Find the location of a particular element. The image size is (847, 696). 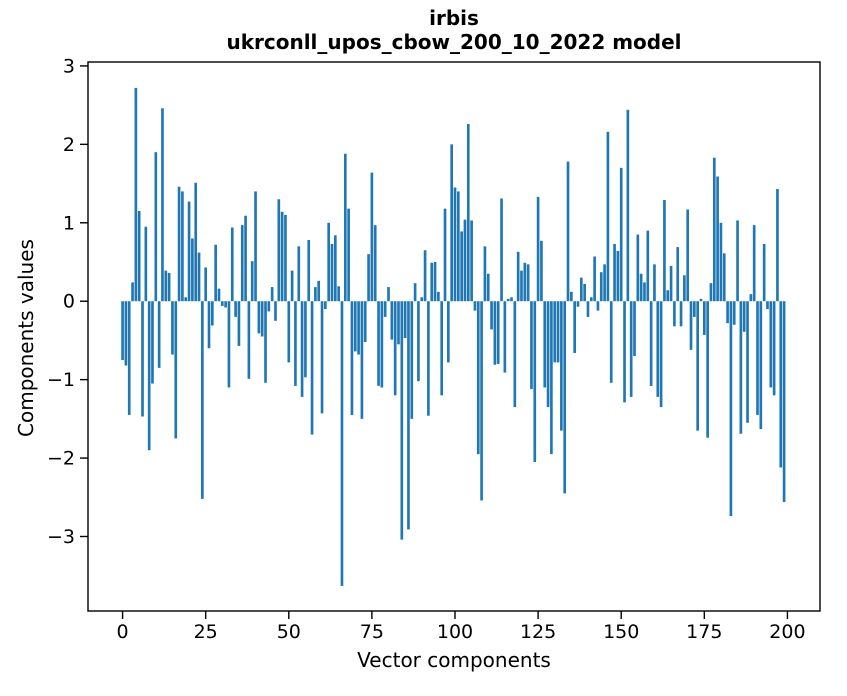

y-tick-label: 2 is located at coordinates (69, 145).